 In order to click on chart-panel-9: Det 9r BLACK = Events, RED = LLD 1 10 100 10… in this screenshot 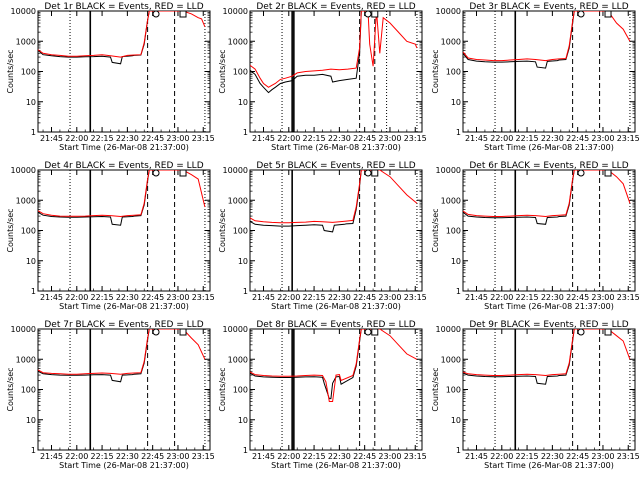, I will do `click(535, 395)`.